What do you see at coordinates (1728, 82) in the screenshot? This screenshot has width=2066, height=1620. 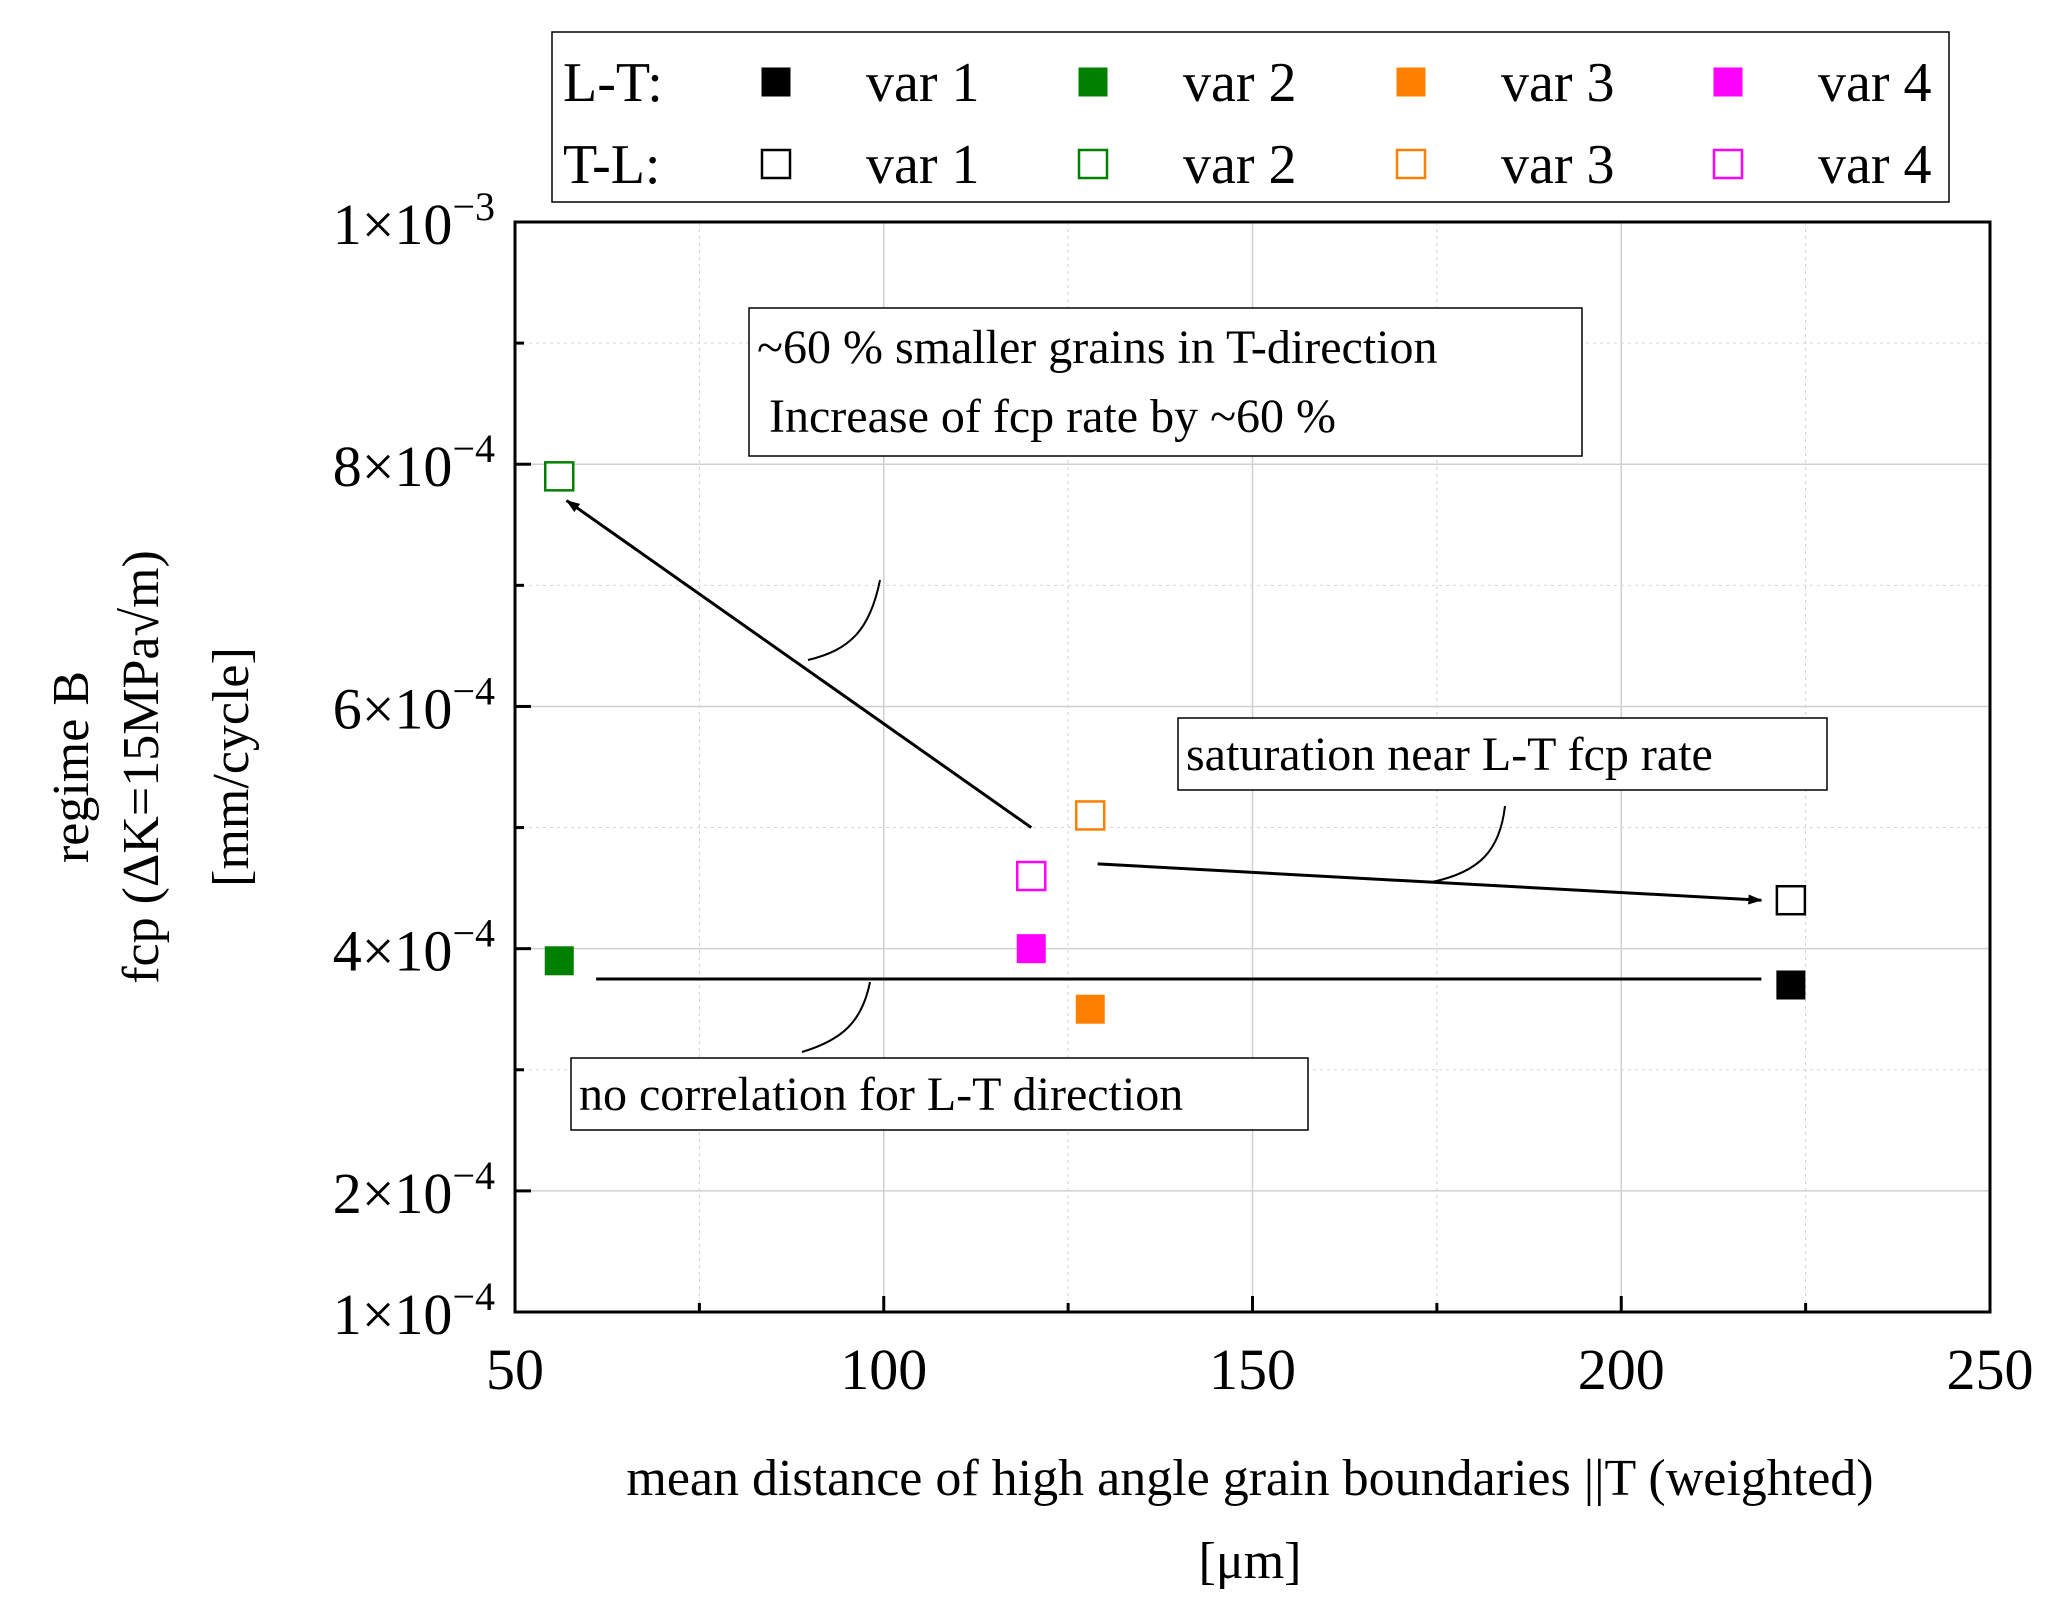 I see `legend-marker-lt-var4` at bounding box center [1728, 82].